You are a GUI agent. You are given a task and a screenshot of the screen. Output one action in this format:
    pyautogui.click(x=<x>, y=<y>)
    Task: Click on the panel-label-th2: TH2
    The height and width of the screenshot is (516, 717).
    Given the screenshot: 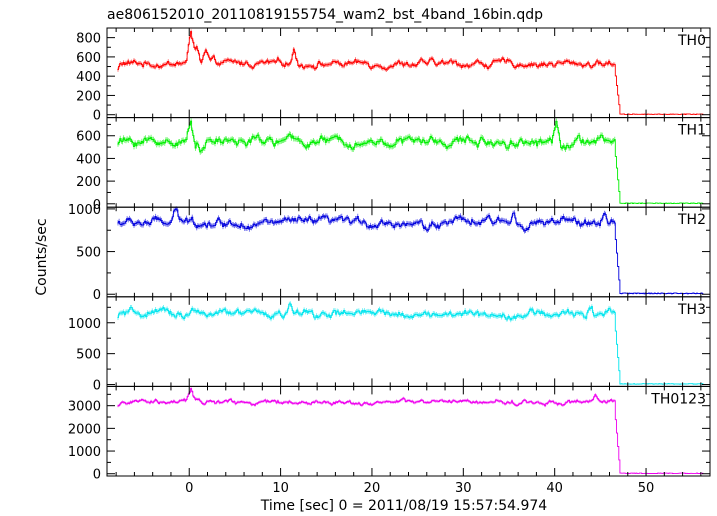 What is the action you would take?
    pyautogui.click(x=691, y=220)
    